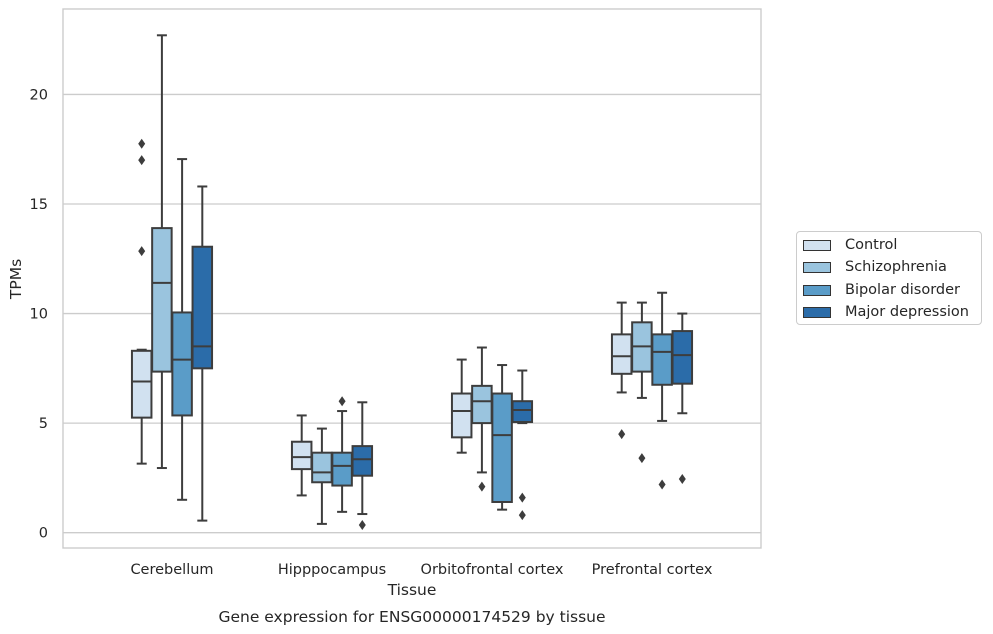 Image resolution: width=993 pixels, height=634 pixels. Describe the element at coordinates (332, 570) in the screenshot. I see `x-tick-label-1: Hipppocampus` at that location.